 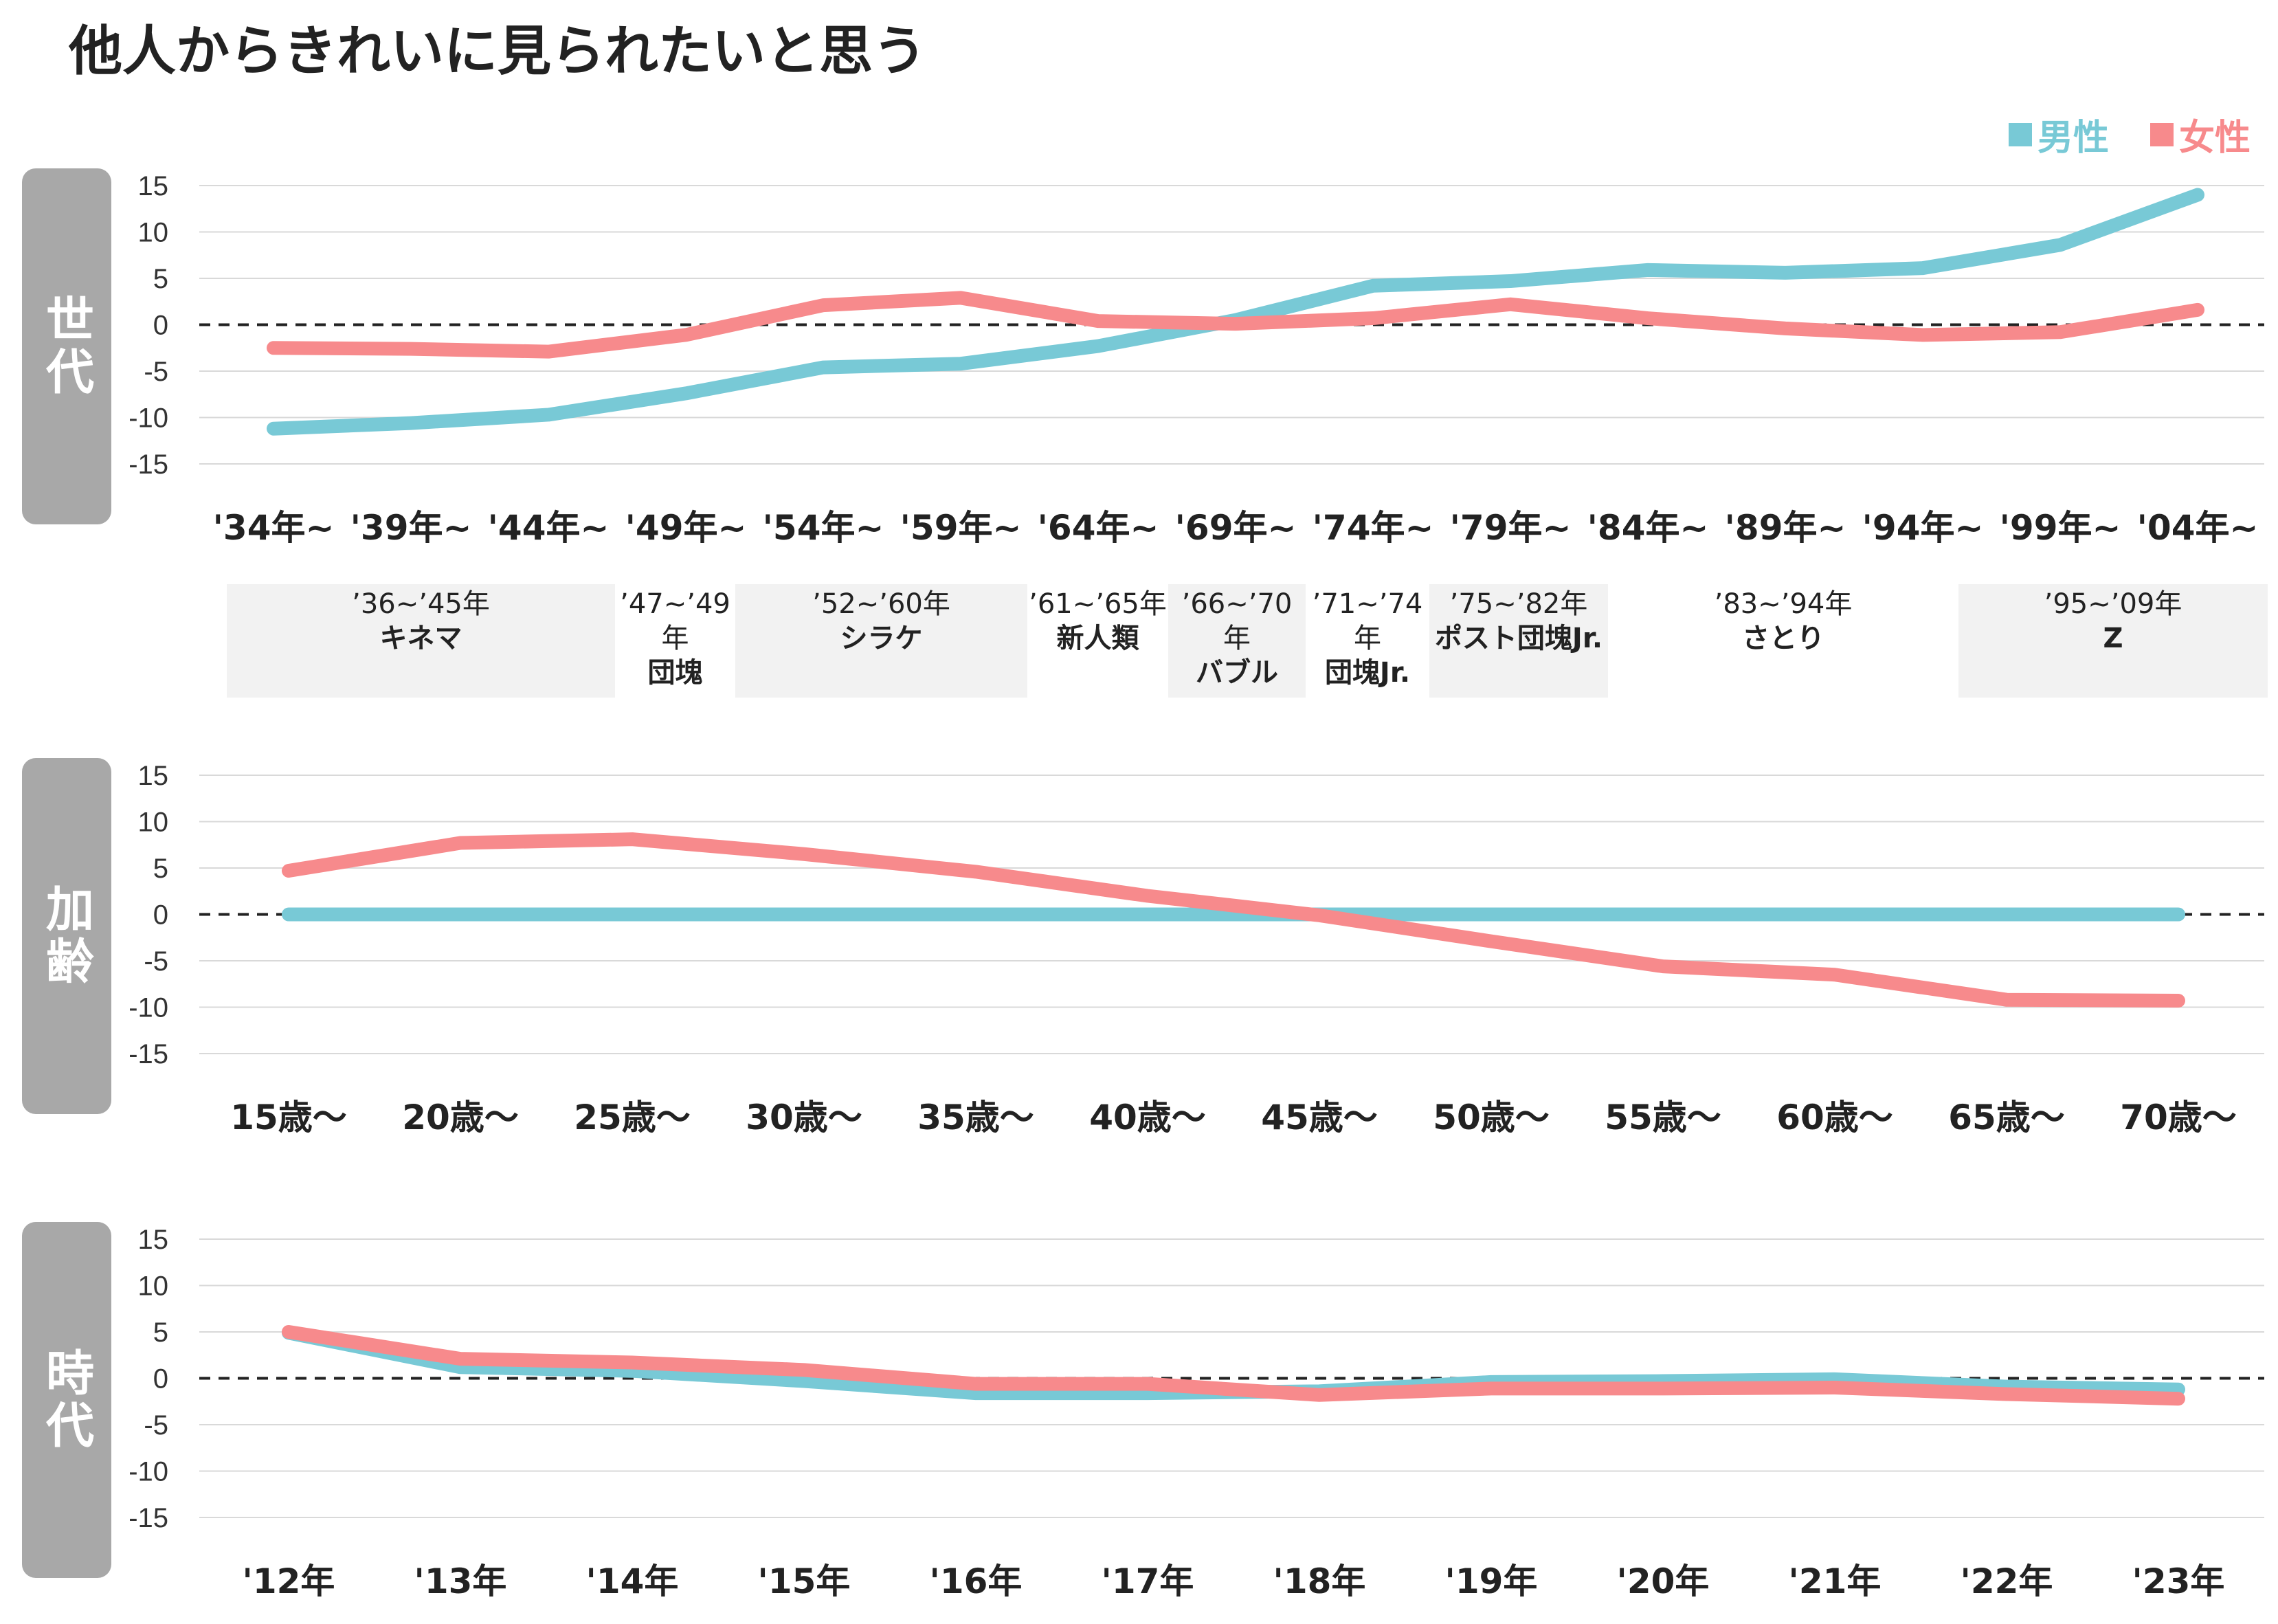 What do you see at coordinates (549, 528) in the screenshot?
I see `x-tick-label: '44年~` at bounding box center [549, 528].